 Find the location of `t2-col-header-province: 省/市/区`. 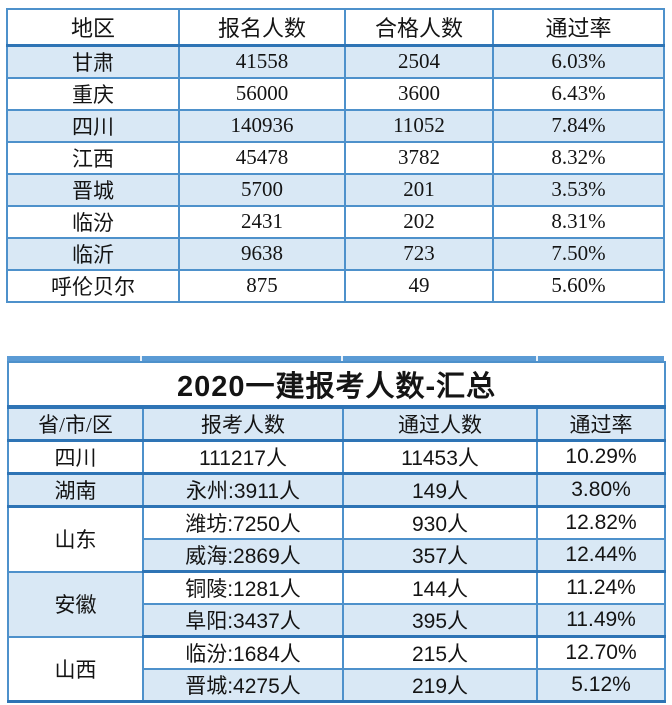

t2-col-header-province: 省/市/区 is located at coordinates (75, 424).